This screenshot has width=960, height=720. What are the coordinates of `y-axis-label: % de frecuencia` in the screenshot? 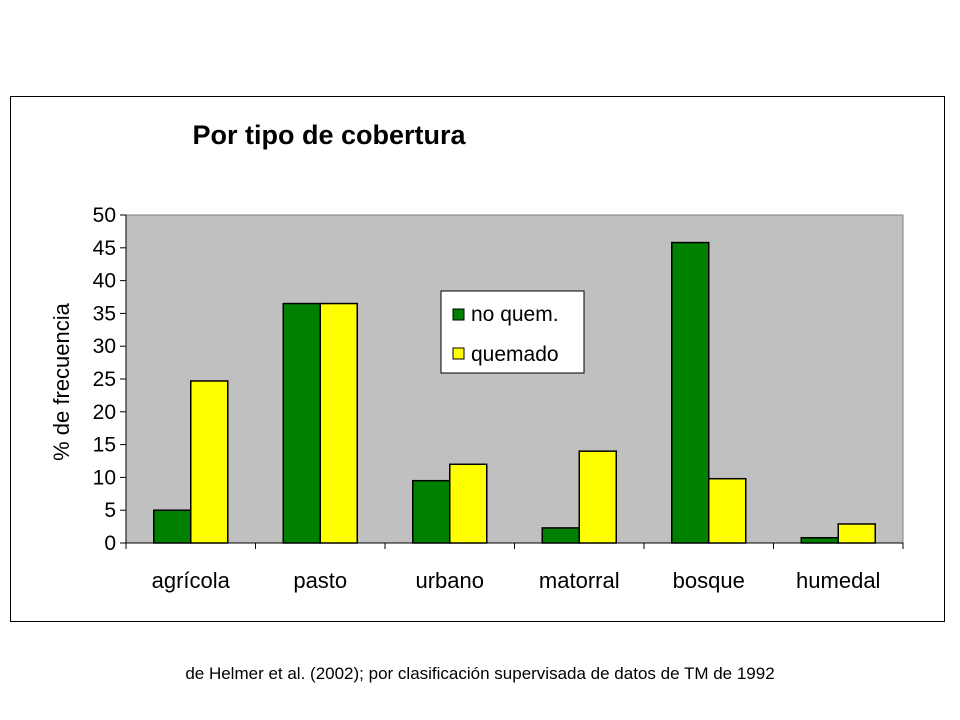 It's located at (61, 381).